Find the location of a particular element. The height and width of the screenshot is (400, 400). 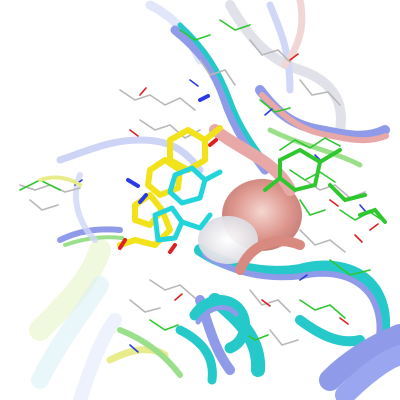

ligand-atoms is located at coordinates (168, 174).